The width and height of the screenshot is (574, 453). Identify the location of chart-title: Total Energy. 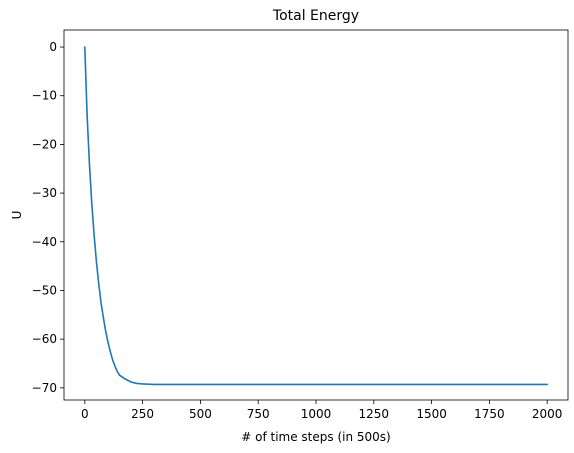
(315, 16).